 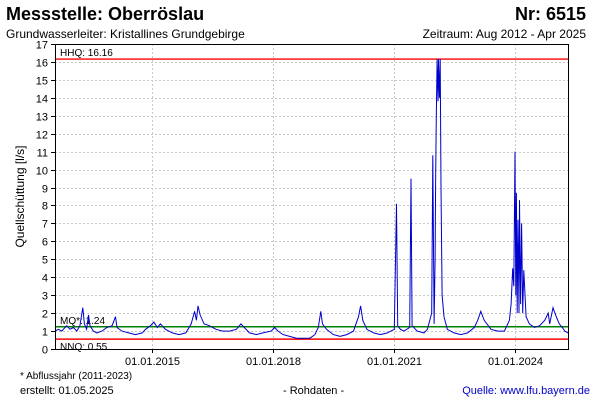 What do you see at coordinates (526, 391) in the screenshot?
I see `source-link: Quelle: www.lfu.bayern.de` at bounding box center [526, 391].